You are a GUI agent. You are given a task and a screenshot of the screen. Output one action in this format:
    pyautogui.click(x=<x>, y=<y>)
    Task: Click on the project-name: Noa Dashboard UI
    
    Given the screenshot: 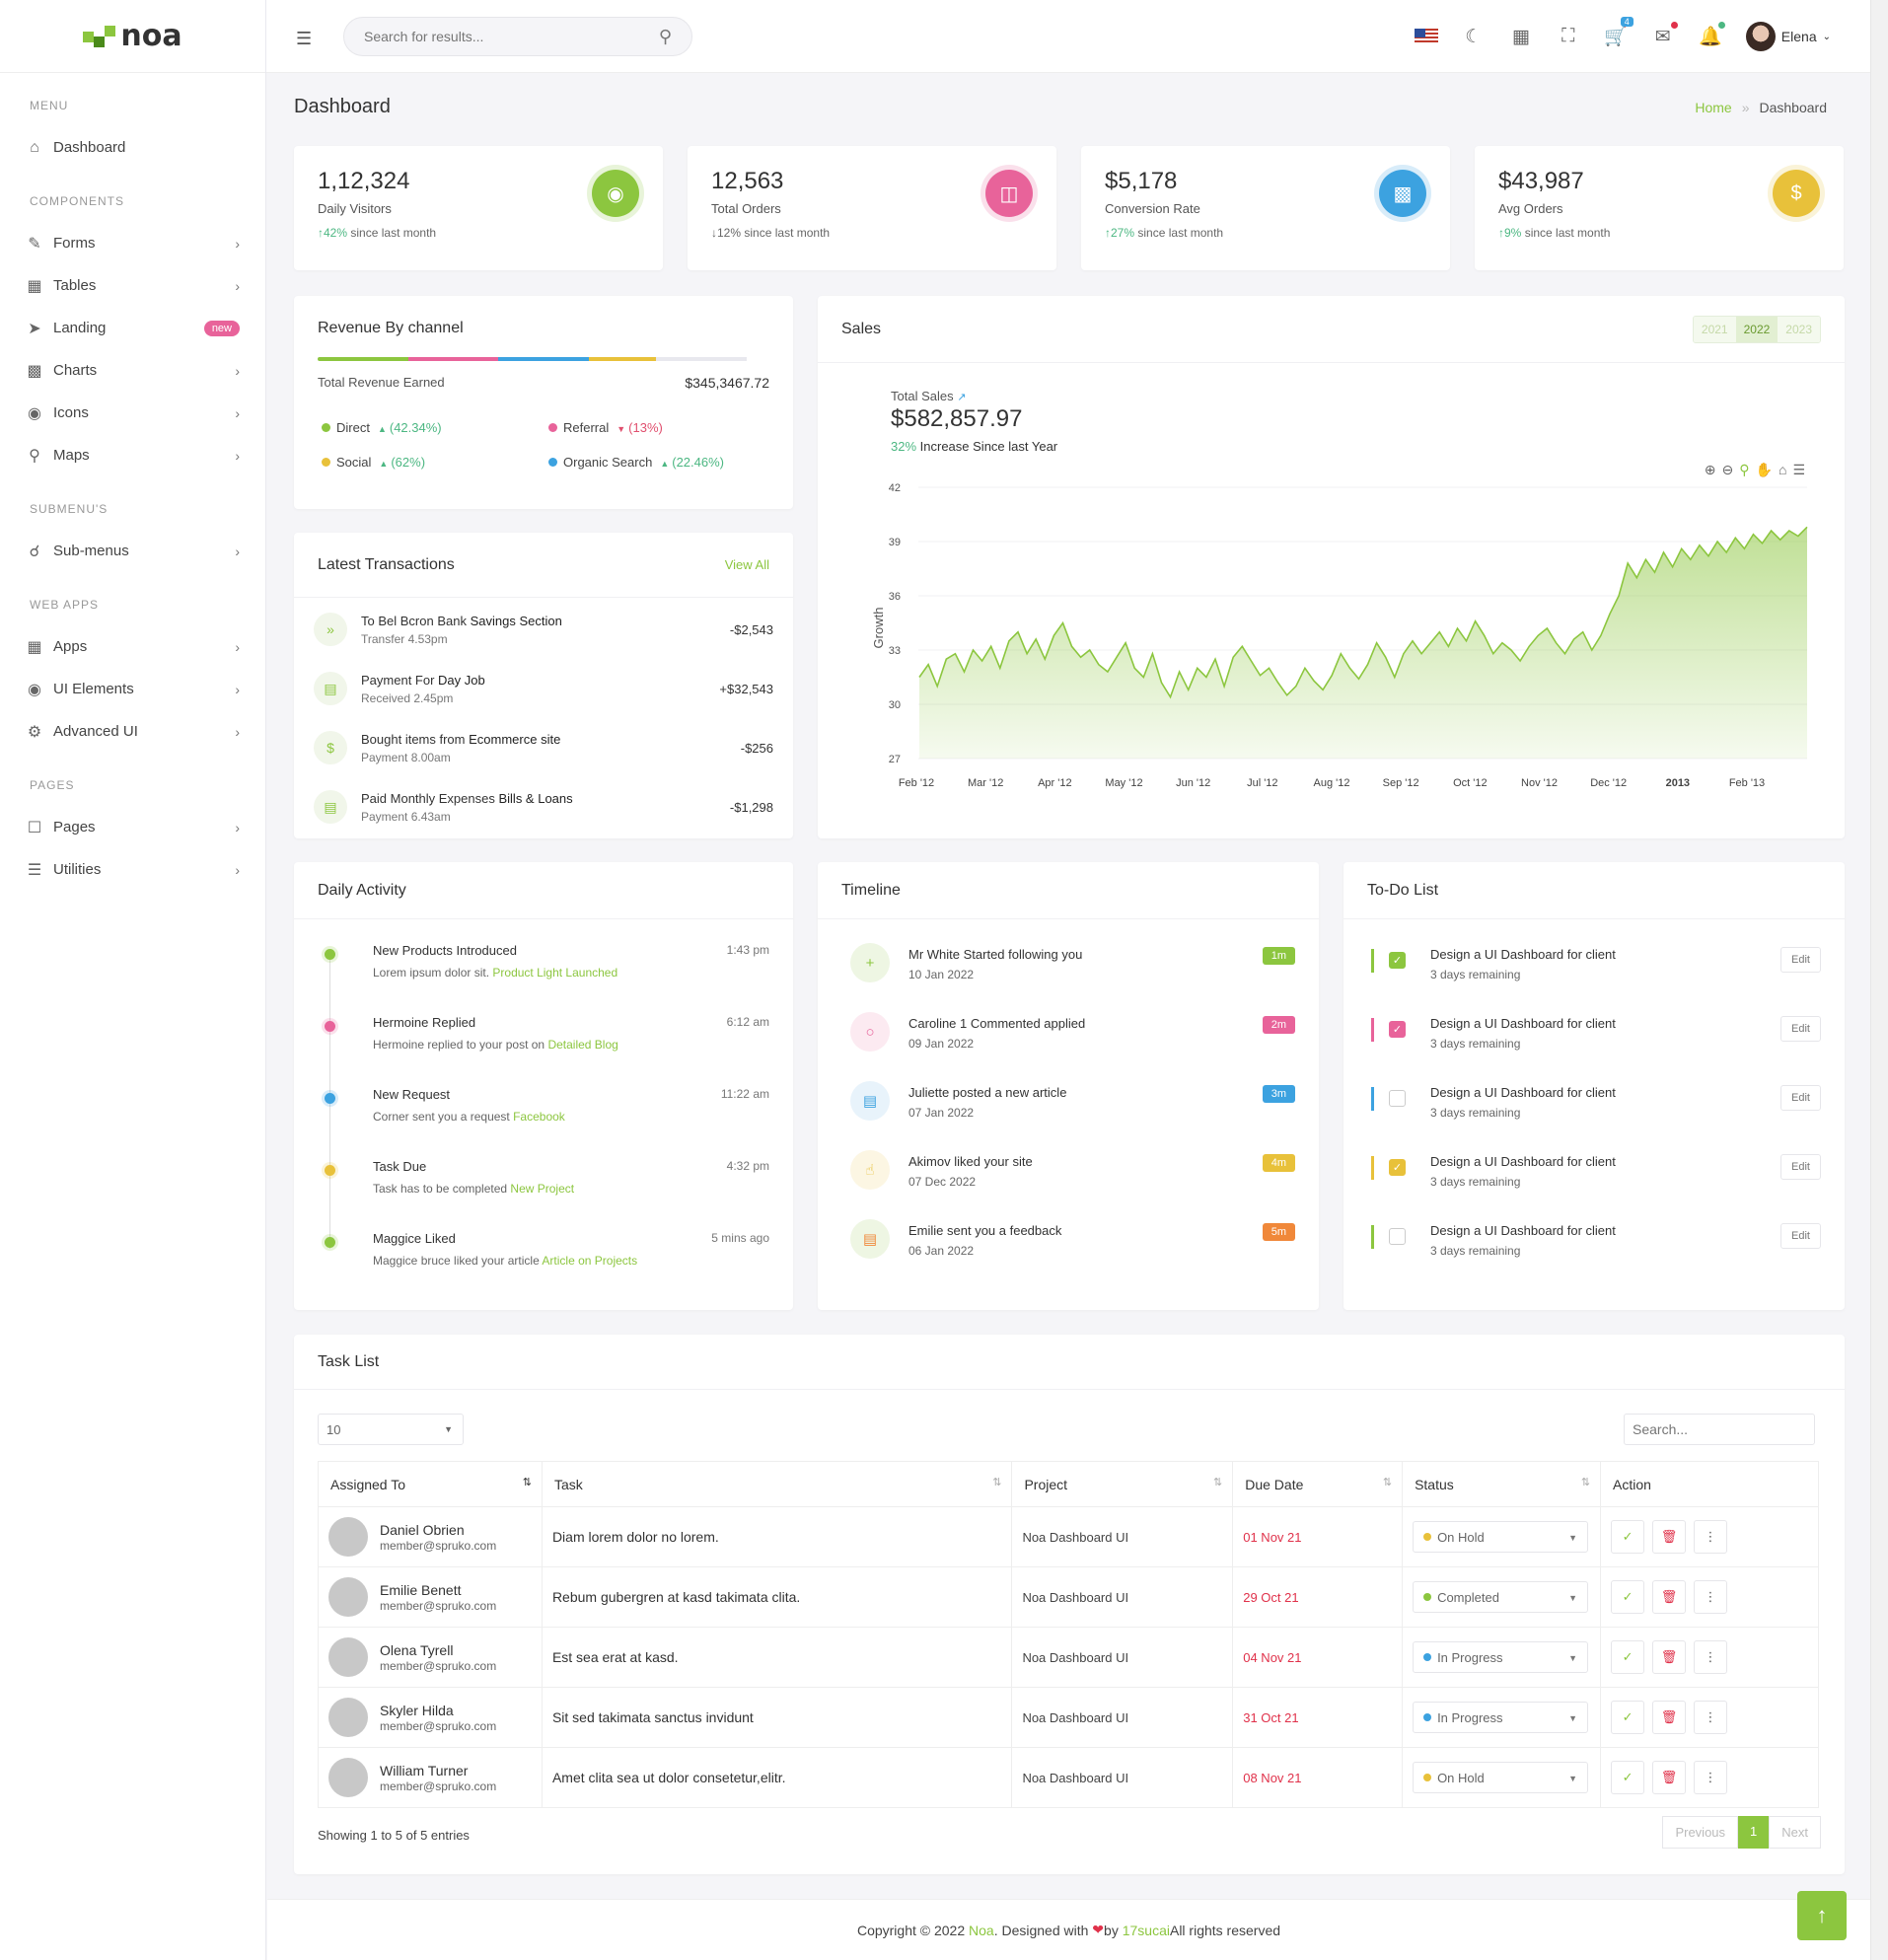 What is the action you would take?
    pyautogui.click(x=1075, y=1537)
    